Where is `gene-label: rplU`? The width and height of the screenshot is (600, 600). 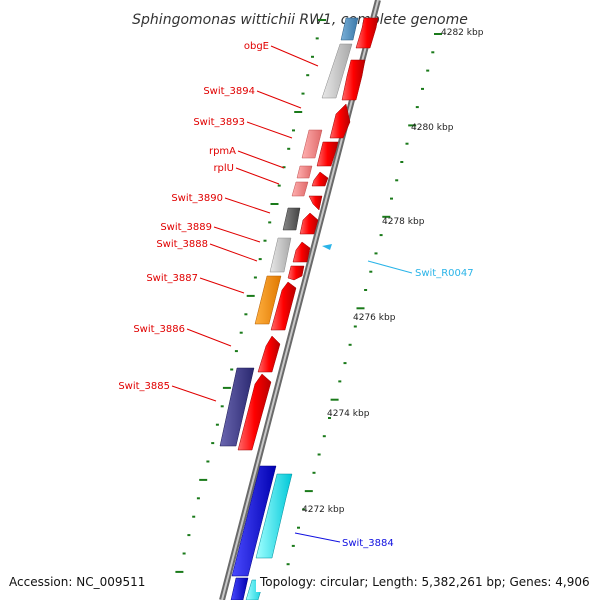
gene-label: rplU is located at coordinates (223, 168).